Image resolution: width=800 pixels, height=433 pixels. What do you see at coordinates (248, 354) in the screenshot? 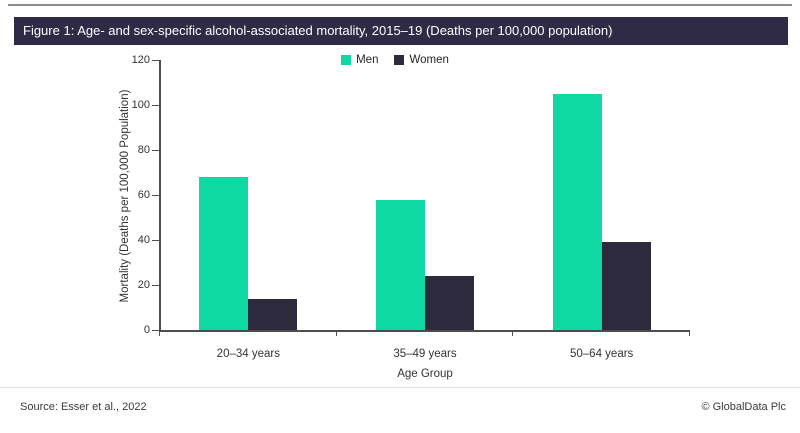
I see `x-tick-label: 20–34 years` at bounding box center [248, 354].